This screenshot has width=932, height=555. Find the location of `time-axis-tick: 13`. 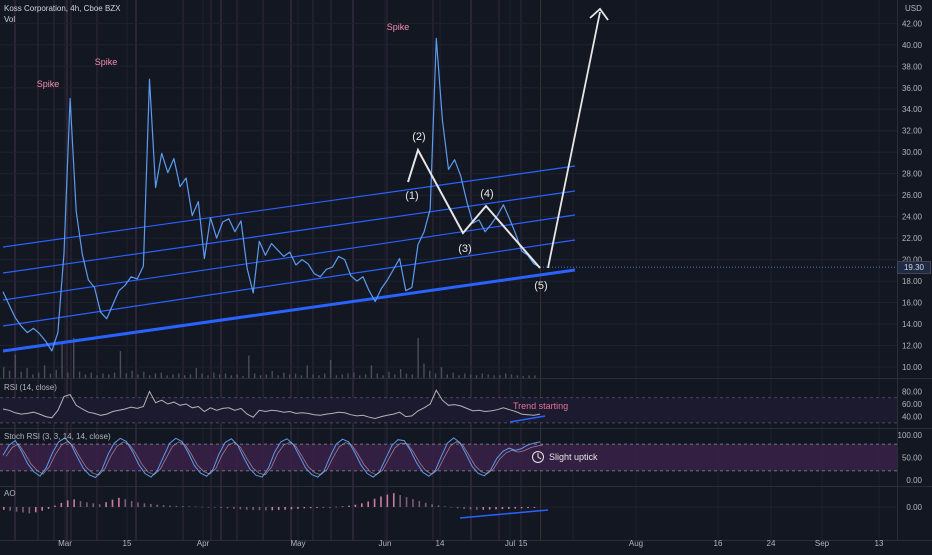

time-axis-tick: 13 is located at coordinates (879, 543).